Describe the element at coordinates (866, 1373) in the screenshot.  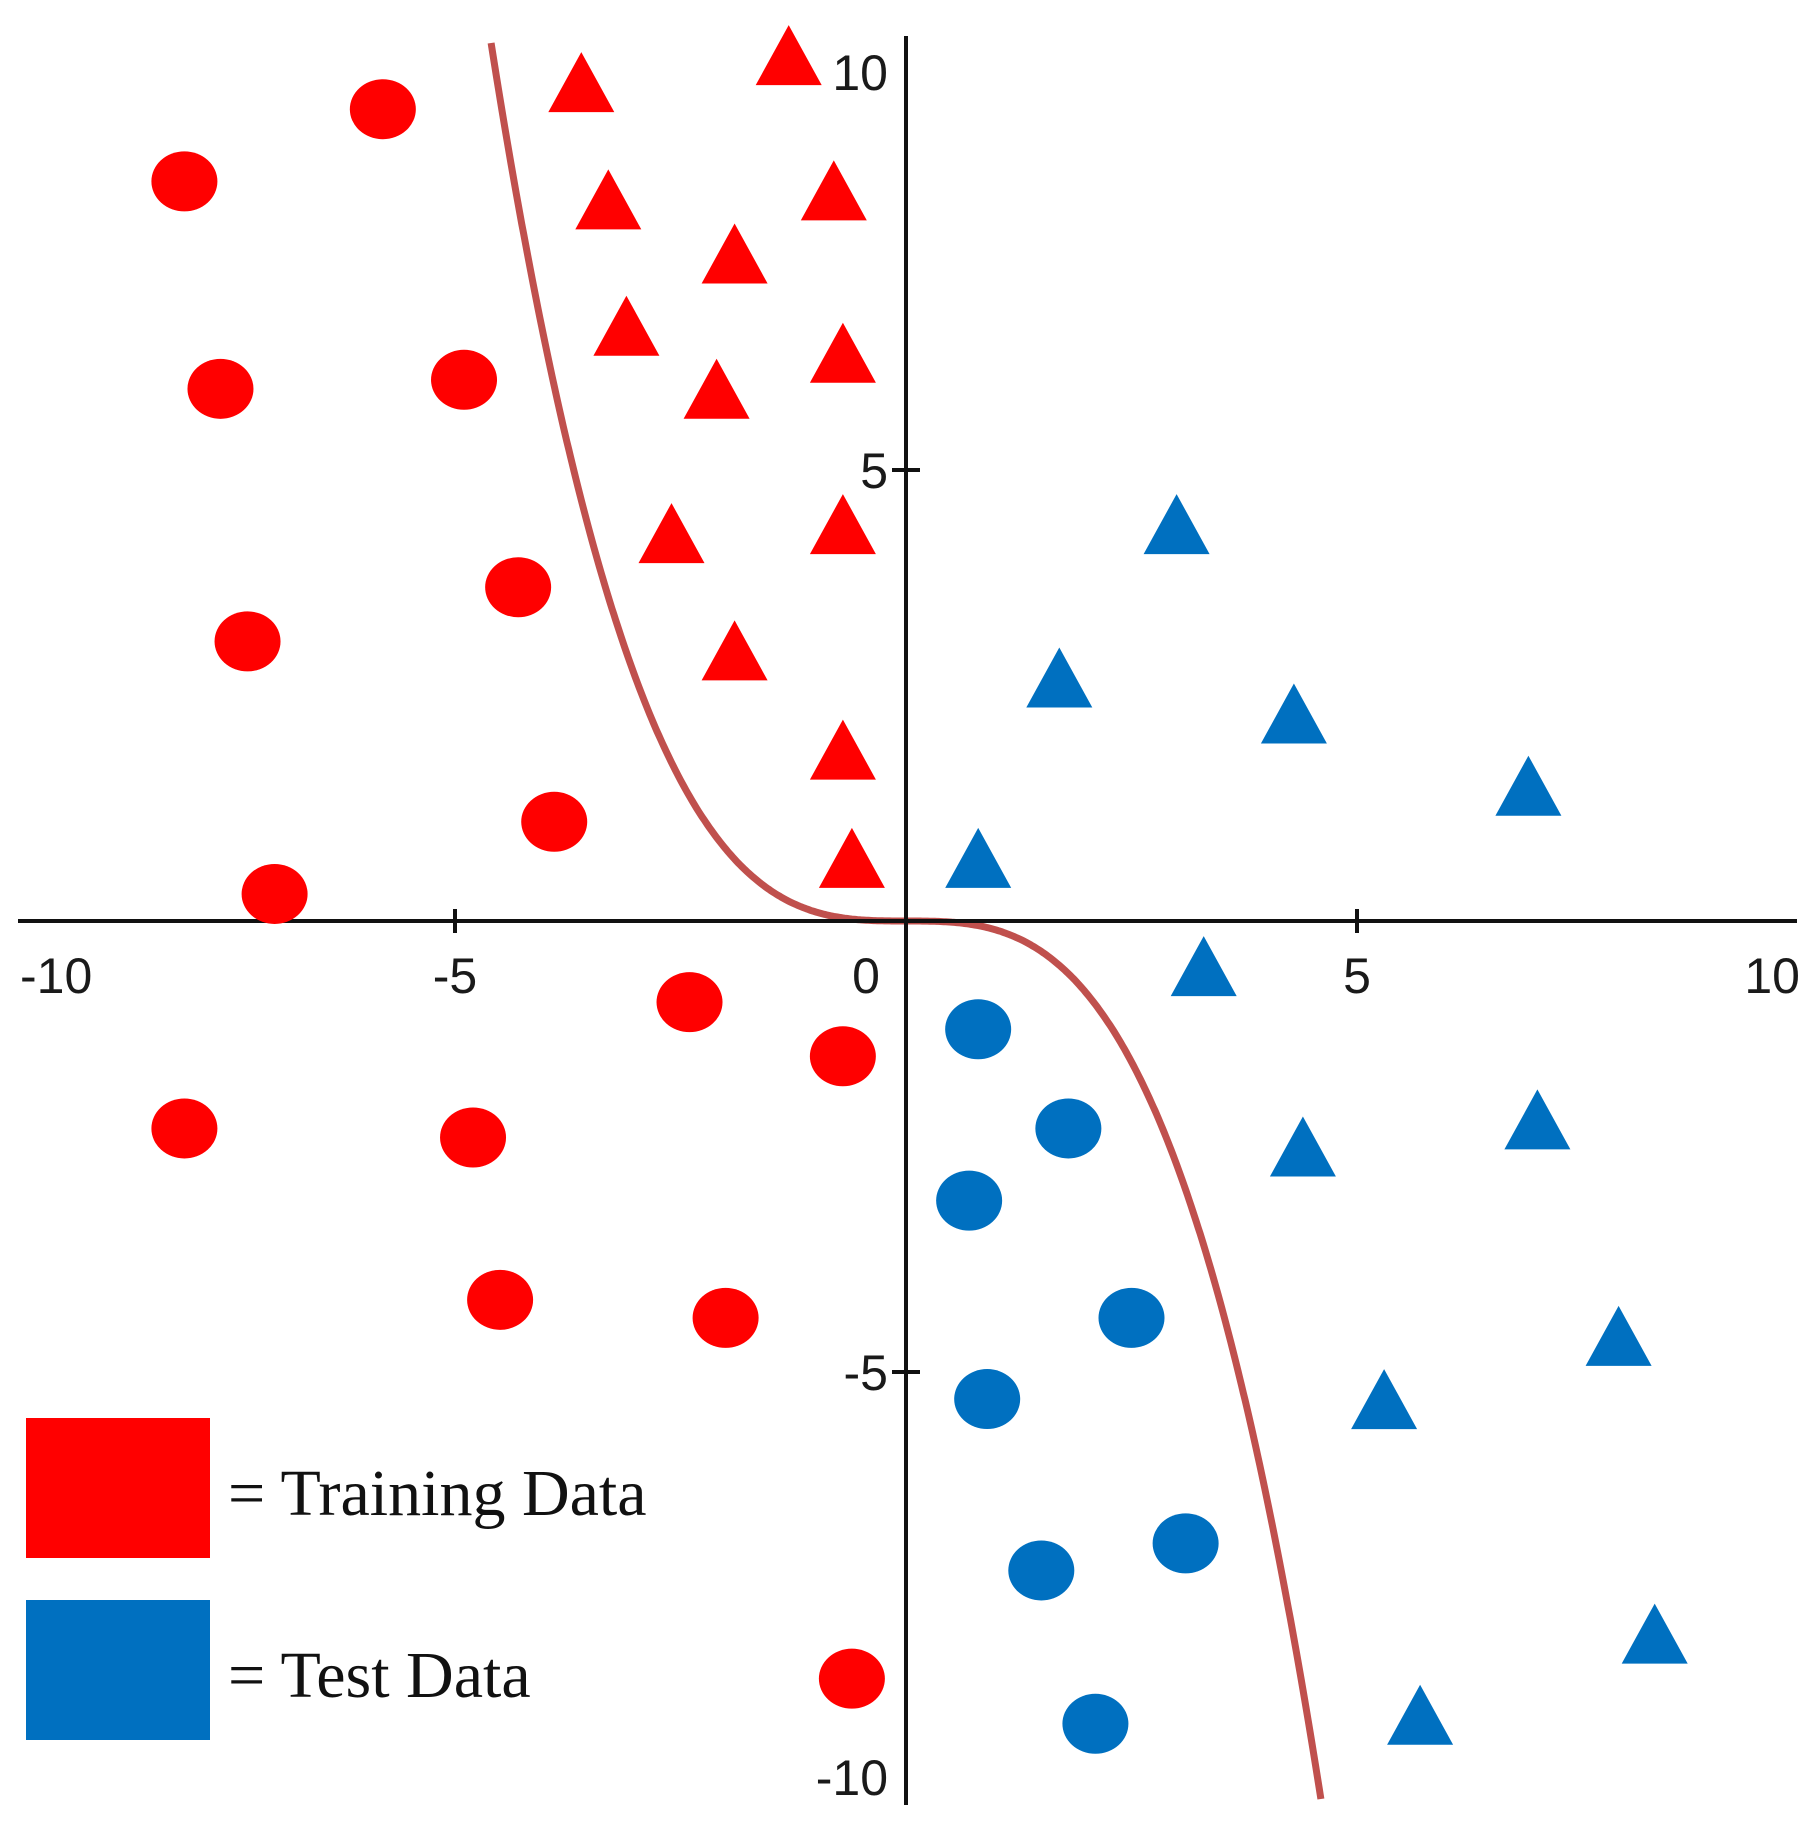
I see `y-tick-label: -5` at that location.